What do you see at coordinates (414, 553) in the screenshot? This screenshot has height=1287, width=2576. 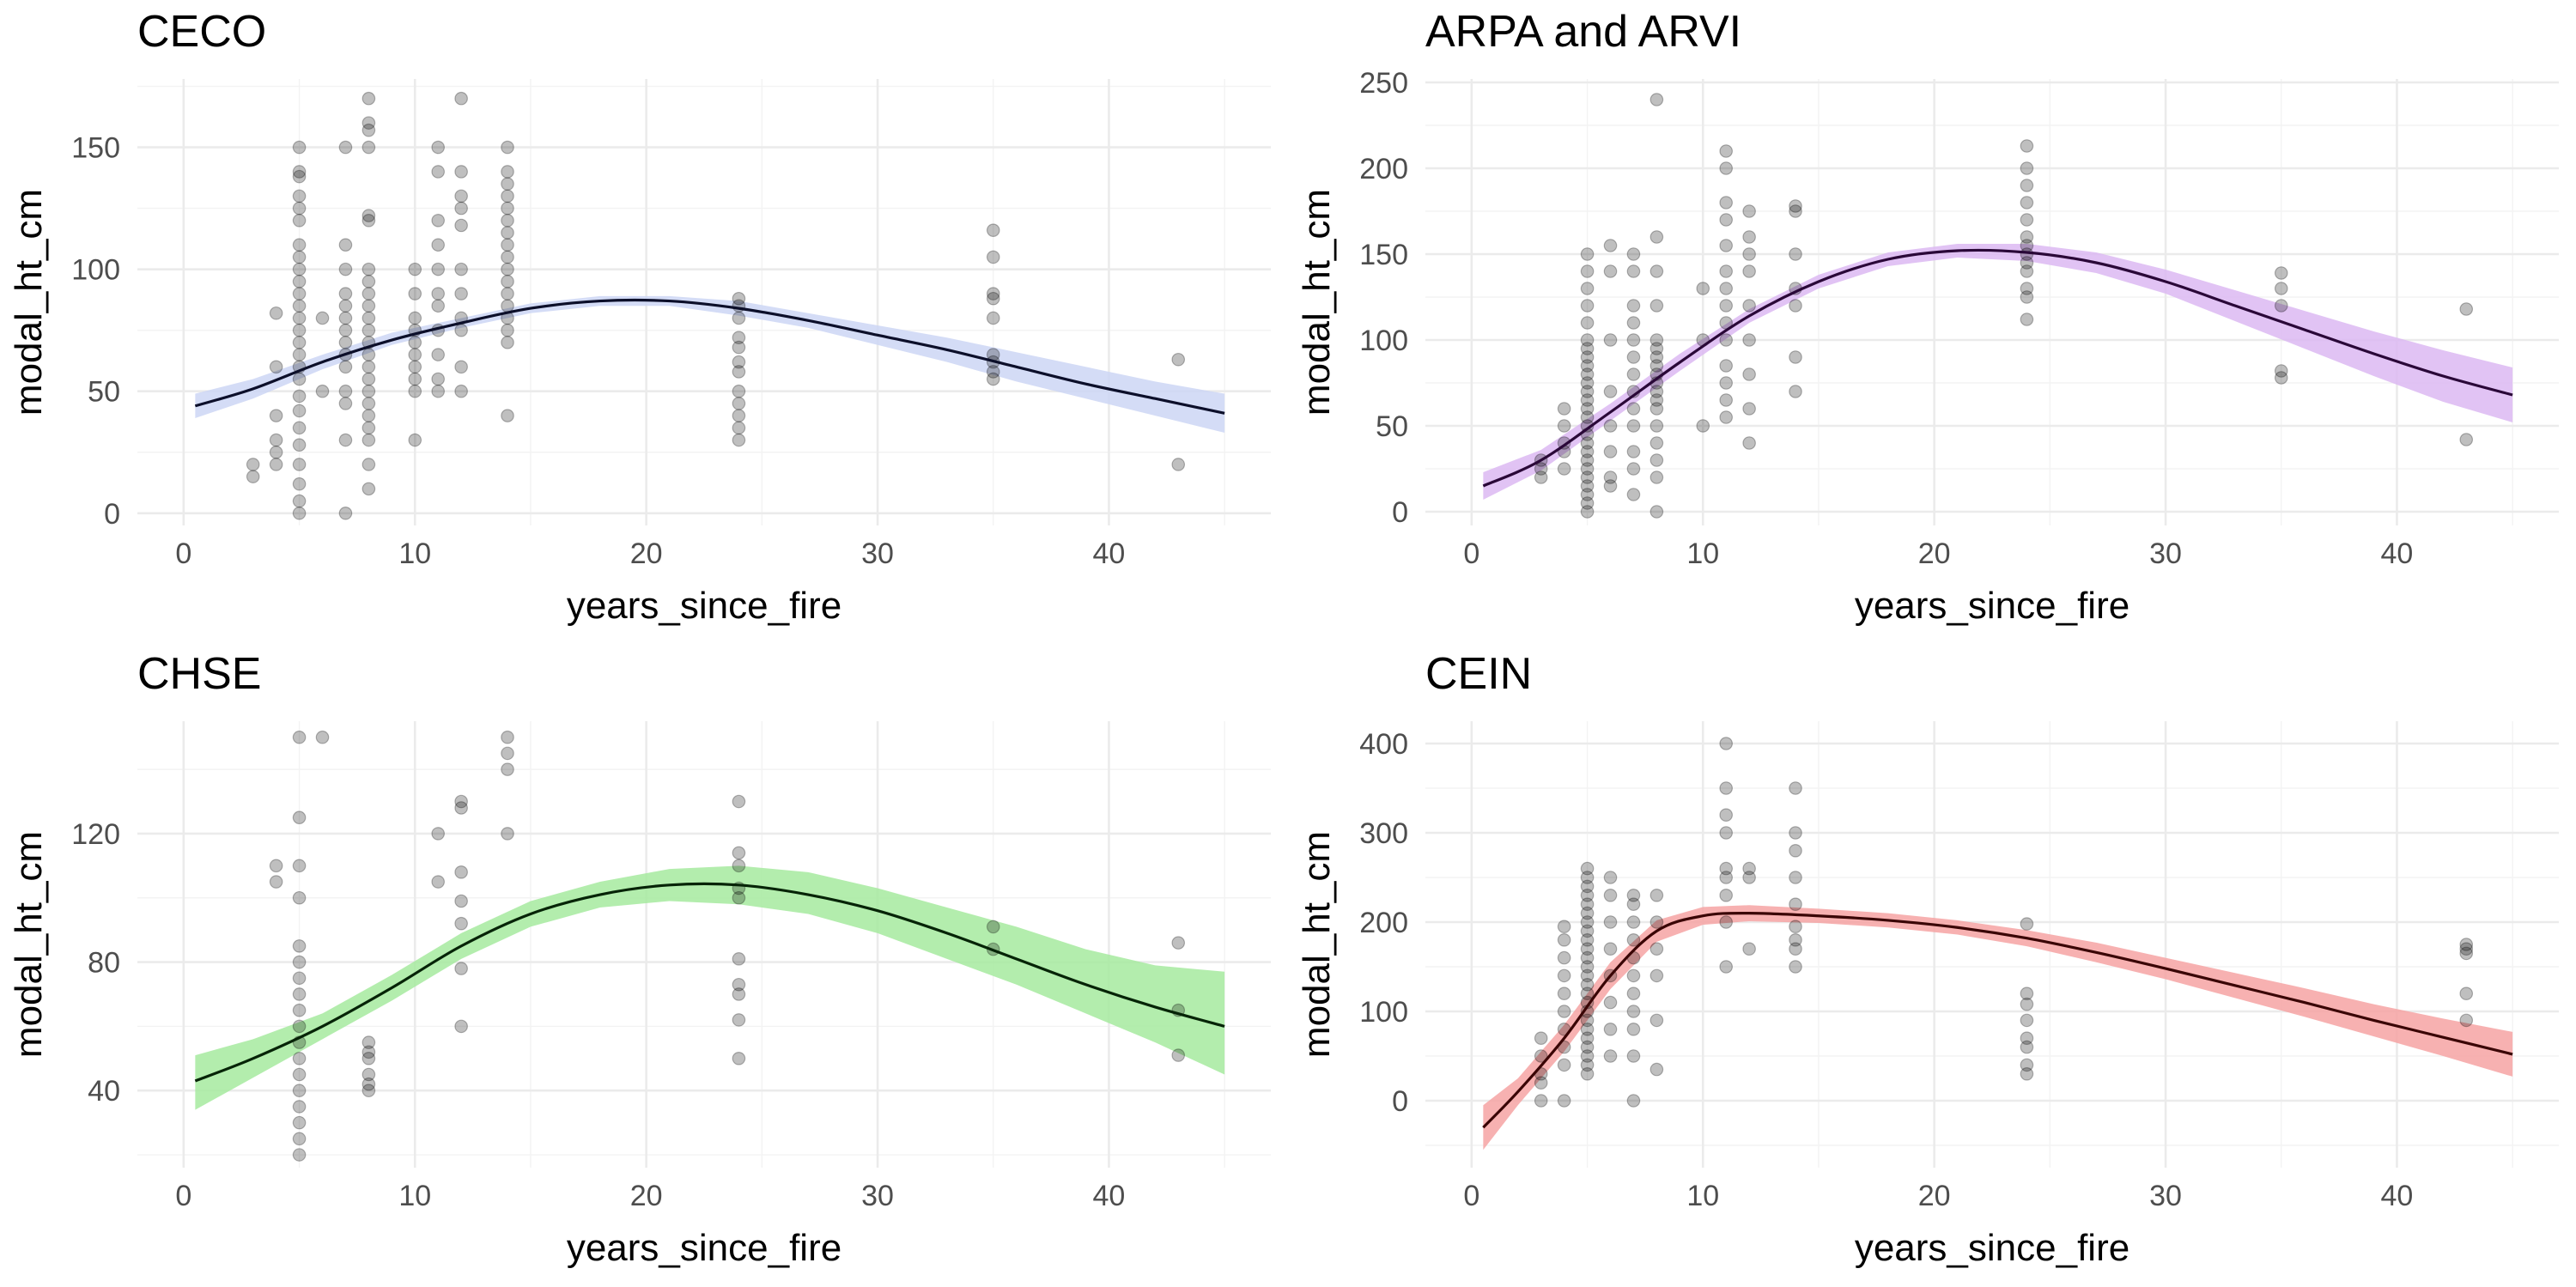 I see `x-tick-label: 10` at bounding box center [414, 553].